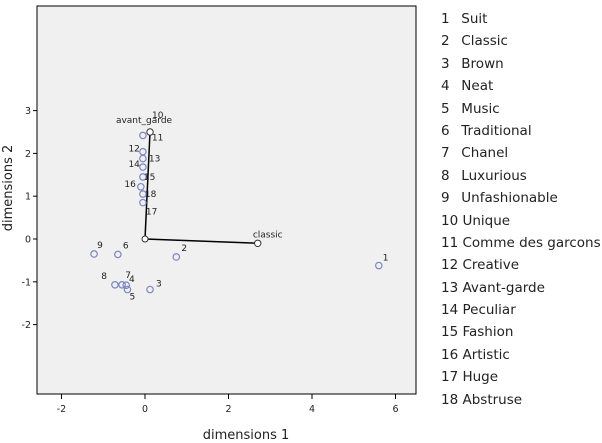 The width and height of the screenshot is (602, 443). Describe the element at coordinates (145, 239) in the screenshot. I see `origin-marker` at that location.